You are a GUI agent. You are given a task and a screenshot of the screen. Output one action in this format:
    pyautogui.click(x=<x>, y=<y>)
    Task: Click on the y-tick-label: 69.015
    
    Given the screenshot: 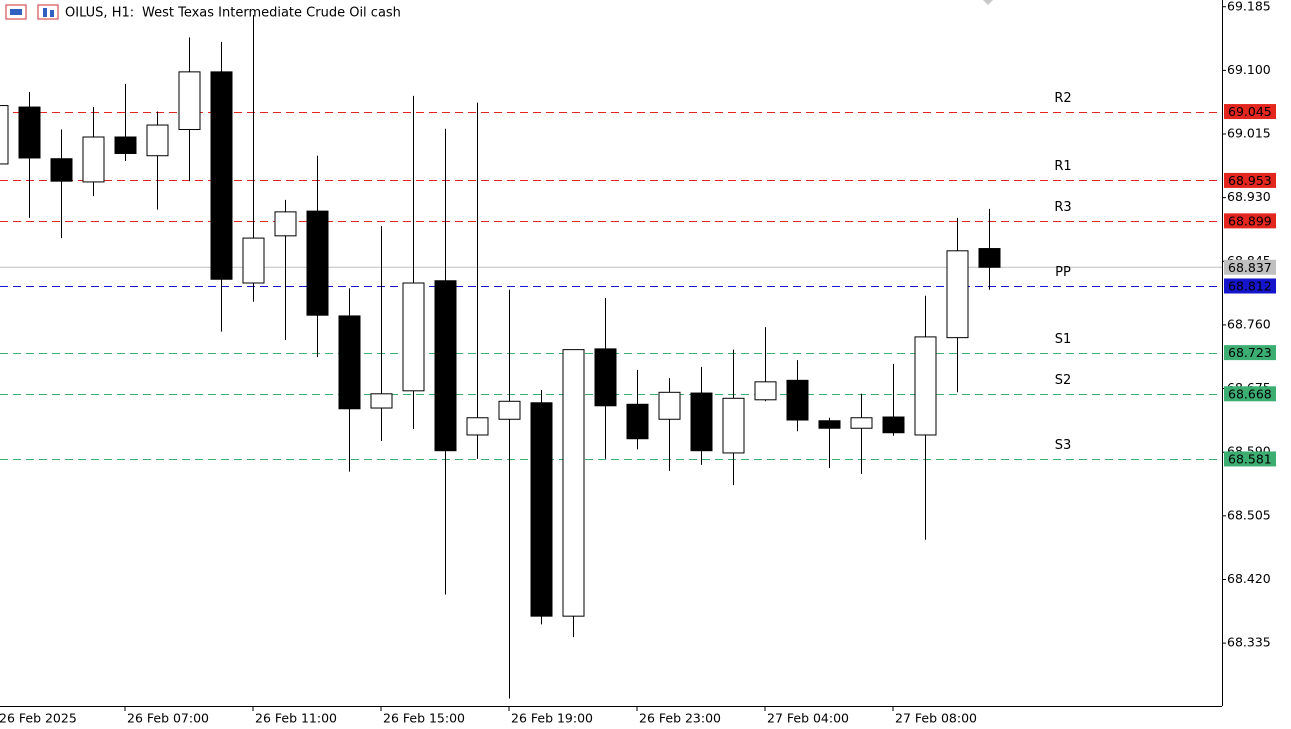 What is the action you would take?
    pyautogui.click(x=1249, y=133)
    